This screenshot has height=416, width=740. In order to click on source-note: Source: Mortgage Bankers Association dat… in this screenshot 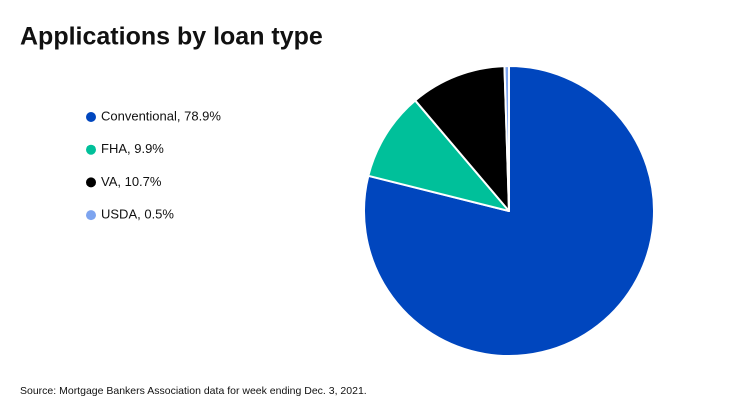, I will do `click(193, 391)`.